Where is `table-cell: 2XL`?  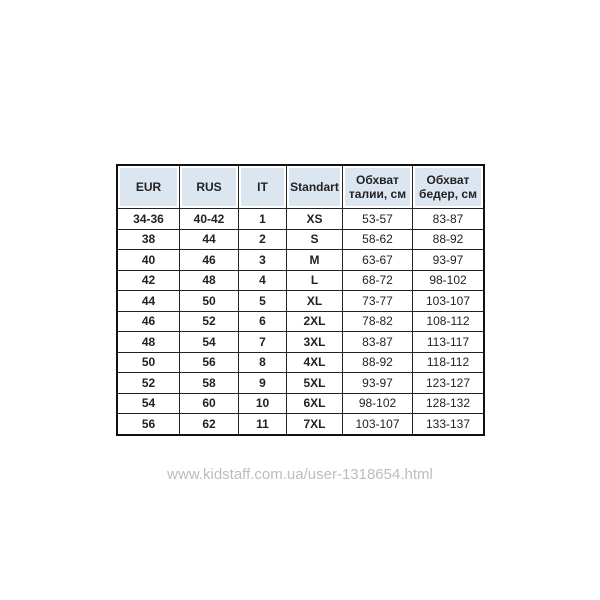 table-cell: 2XL is located at coordinates (314, 321).